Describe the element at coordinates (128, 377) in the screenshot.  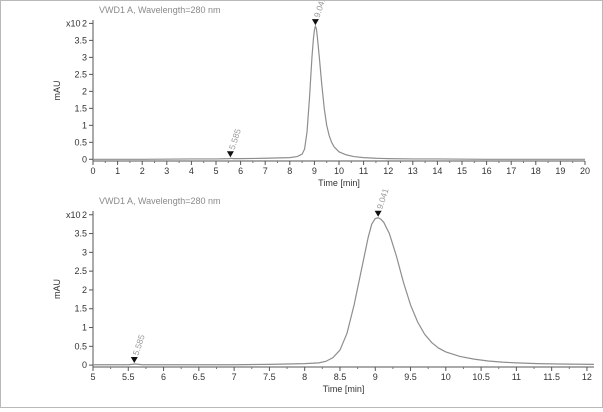
I see `x-tick-label: 5.5` at that location.